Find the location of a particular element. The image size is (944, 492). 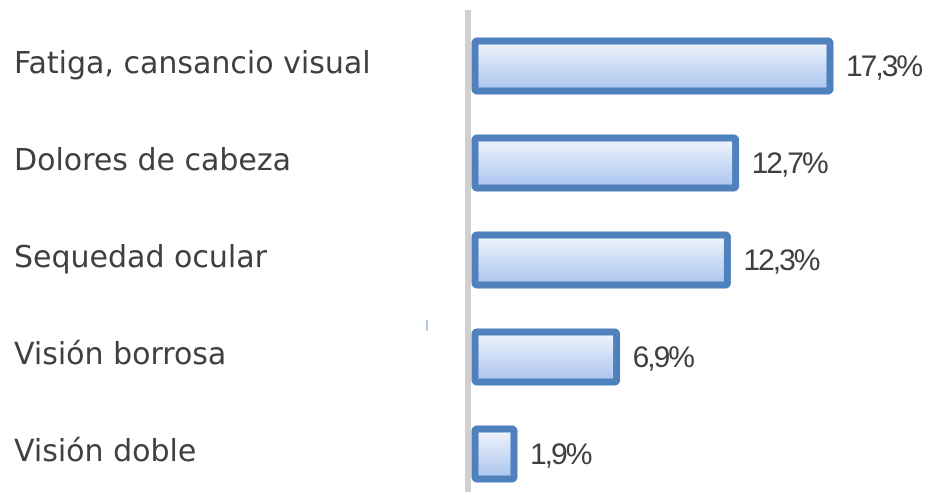

category-label: Visión borrosa is located at coordinates (120, 354).